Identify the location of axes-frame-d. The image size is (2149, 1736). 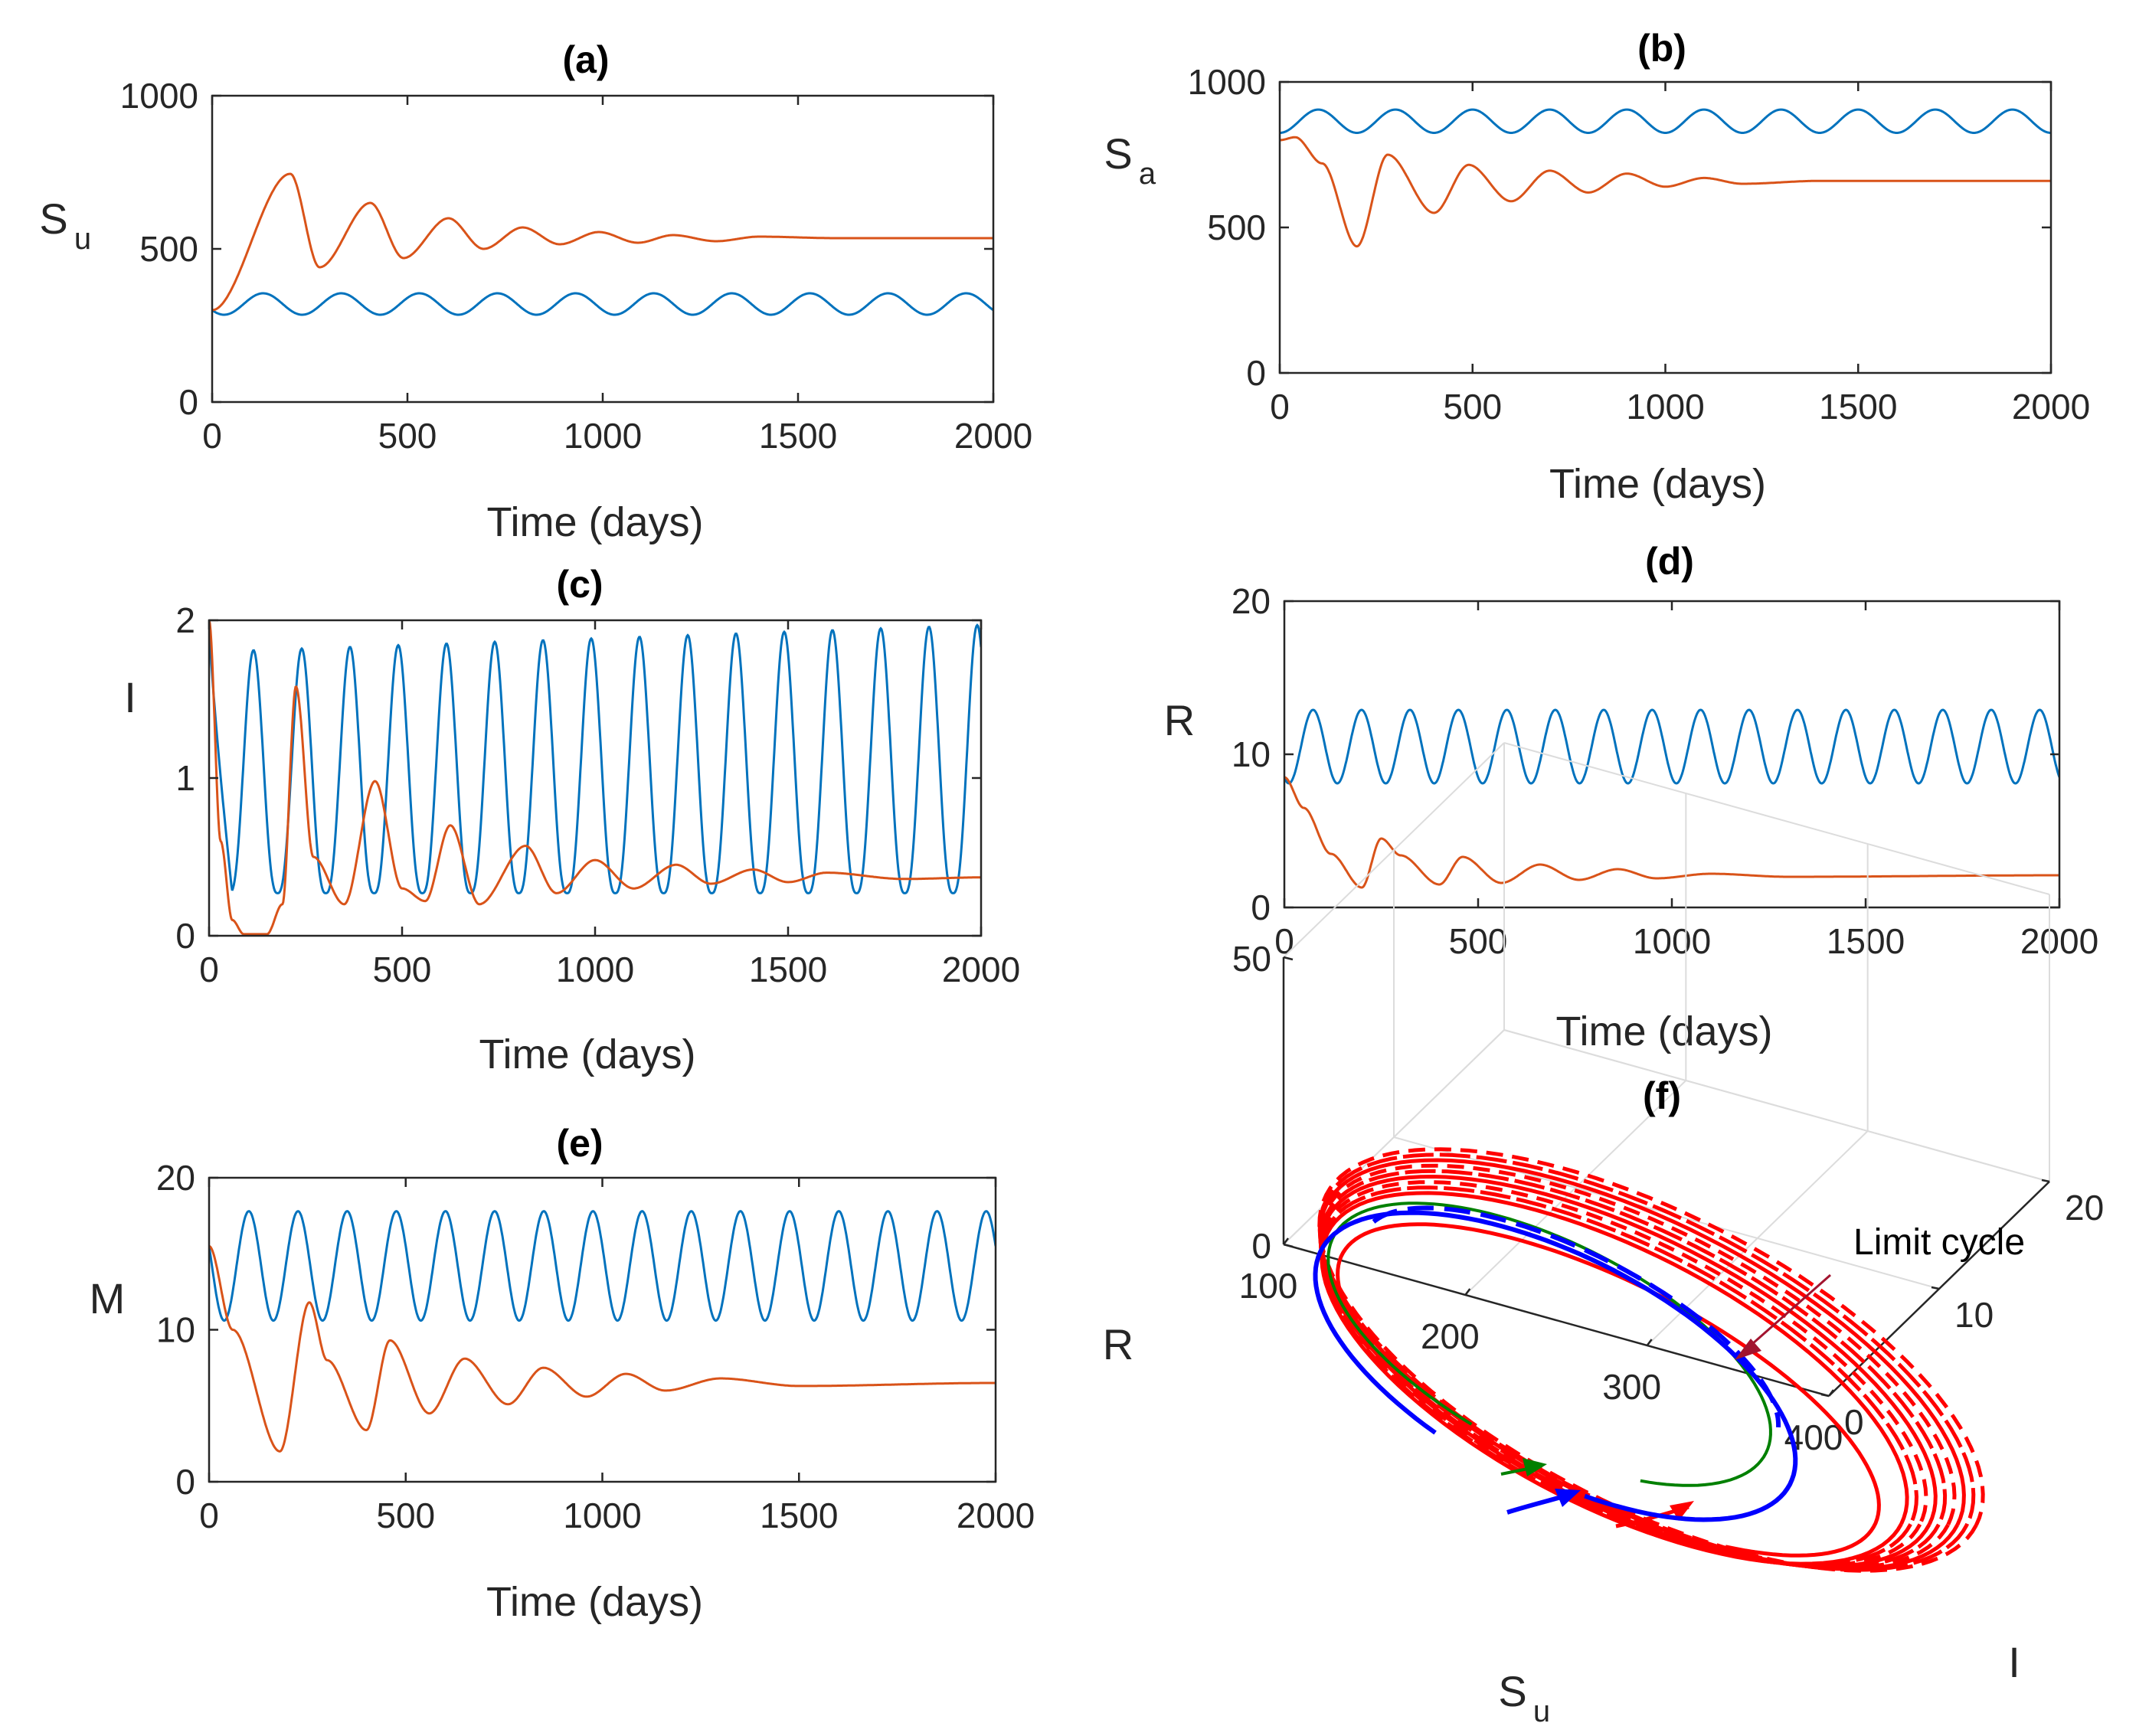
(1672, 754).